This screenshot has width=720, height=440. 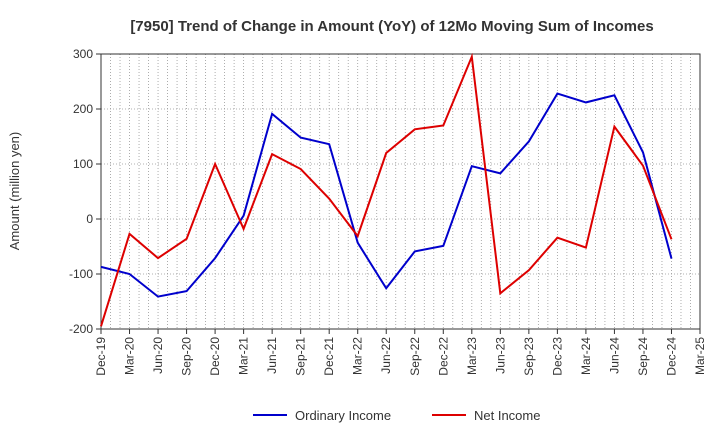 I want to click on x-tick-label: Mar-22, so click(x=358, y=356).